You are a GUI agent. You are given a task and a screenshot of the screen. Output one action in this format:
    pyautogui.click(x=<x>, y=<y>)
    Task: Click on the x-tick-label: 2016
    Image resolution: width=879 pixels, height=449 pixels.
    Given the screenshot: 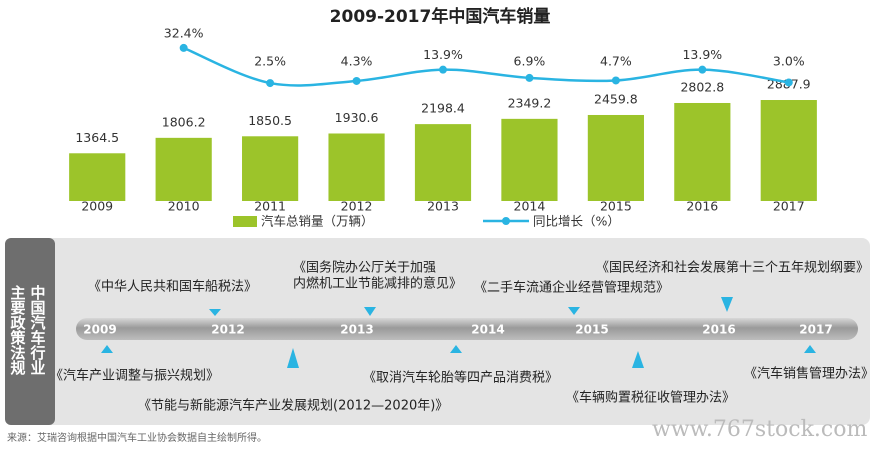 What is the action you would take?
    pyautogui.click(x=702, y=206)
    